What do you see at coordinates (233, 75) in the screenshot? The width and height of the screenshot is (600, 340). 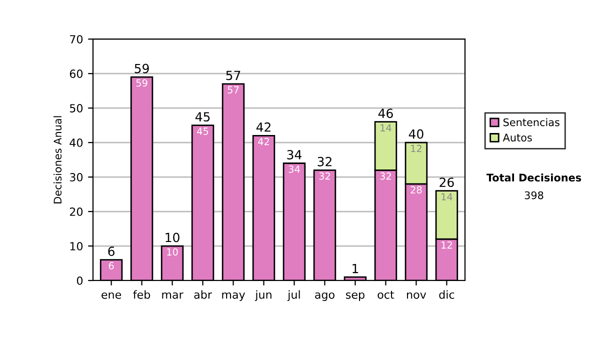 I see `total-label: 57` at bounding box center [233, 75].